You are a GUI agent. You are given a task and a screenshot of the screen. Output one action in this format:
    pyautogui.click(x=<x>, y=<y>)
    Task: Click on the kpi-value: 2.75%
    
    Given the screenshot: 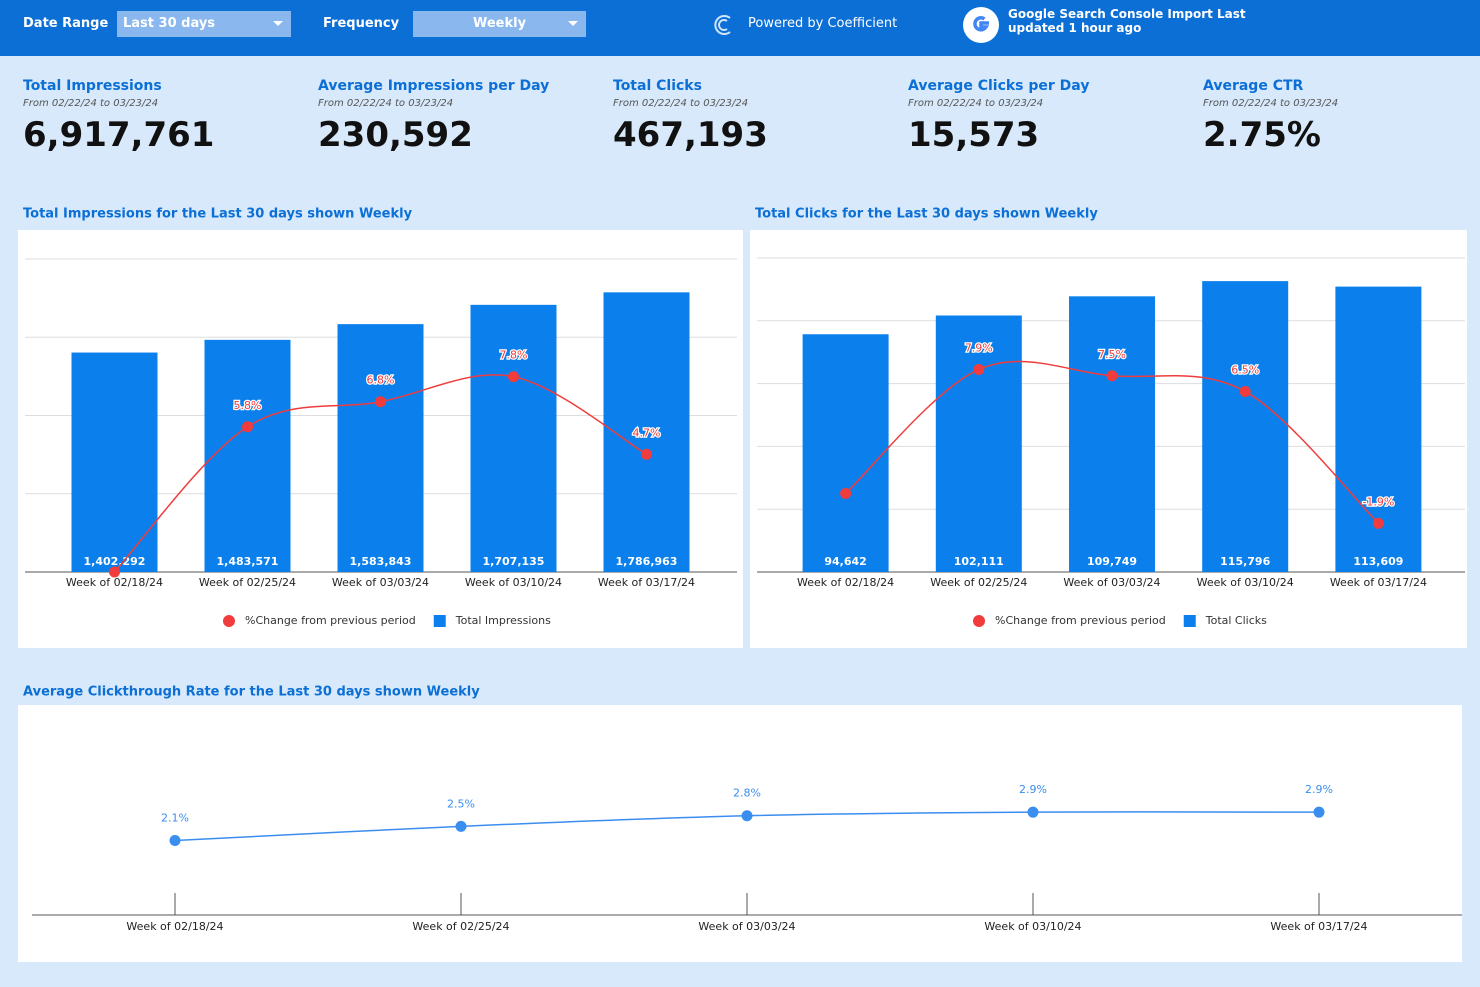 What is the action you would take?
    pyautogui.click(x=1262, y=135)
    